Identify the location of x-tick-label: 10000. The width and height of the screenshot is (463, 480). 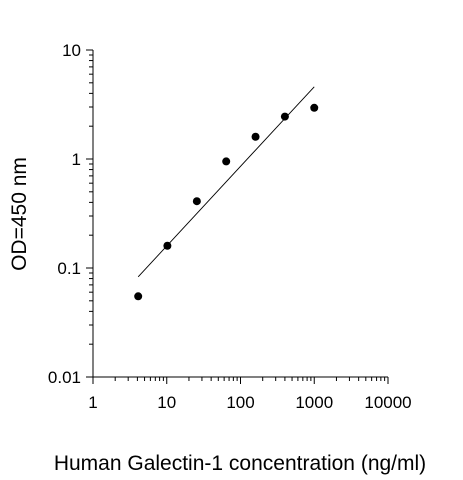
(387, 402).